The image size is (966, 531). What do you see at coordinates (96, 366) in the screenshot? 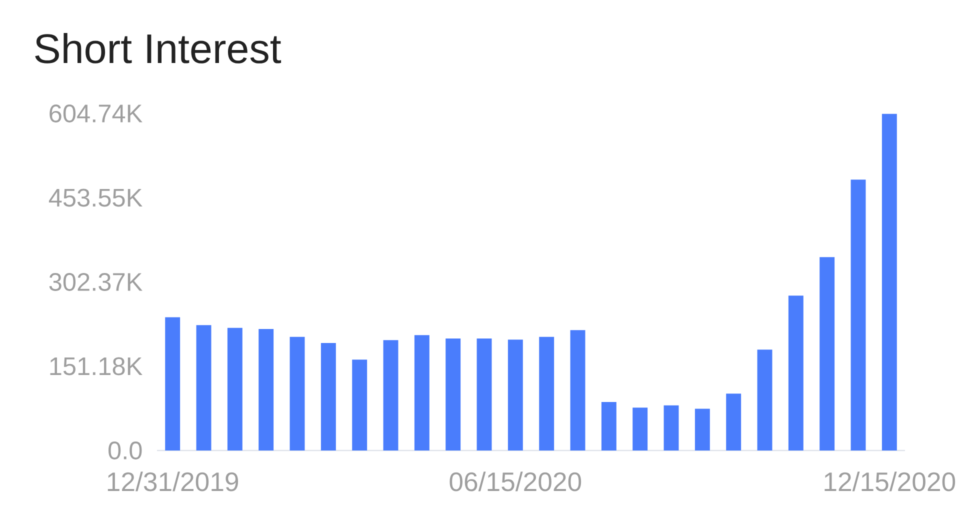
I see `y-tick-label: 151.18K` at bounding box center [96, 366].